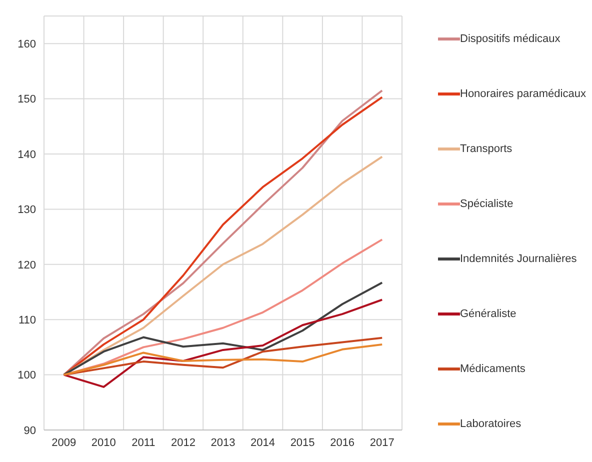 Image resolution: width=592 pixels, height=462 pixels. What do you see at coordinates (27, 154) in the screenshot?
I see `y-tick-label: 140` at bounding box center [27, 154].